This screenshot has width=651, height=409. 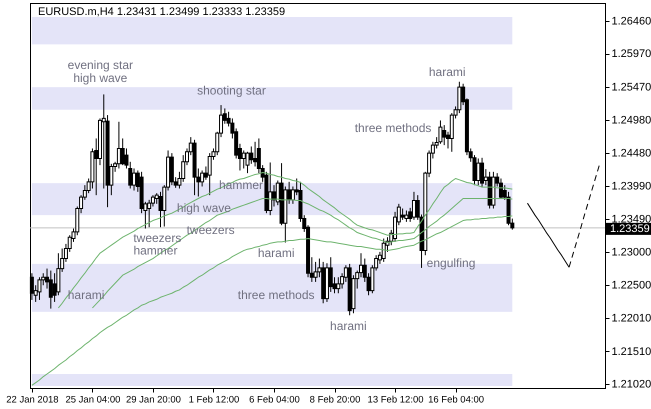 What do you see at coordinates (153, 400) in the screenshot?
I see `x-tick-label: 29 Jan 20:00` at bounding box center [153, 400].